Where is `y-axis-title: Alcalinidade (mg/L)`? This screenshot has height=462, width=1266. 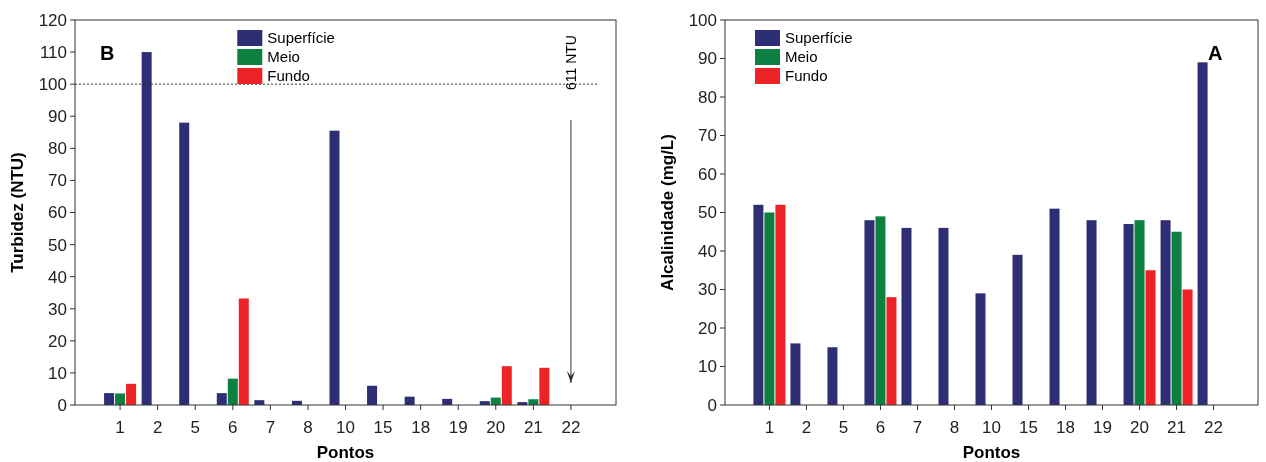
y-axis-title: Alcalinidade (mg/L) is located at coordinates (667, 212).